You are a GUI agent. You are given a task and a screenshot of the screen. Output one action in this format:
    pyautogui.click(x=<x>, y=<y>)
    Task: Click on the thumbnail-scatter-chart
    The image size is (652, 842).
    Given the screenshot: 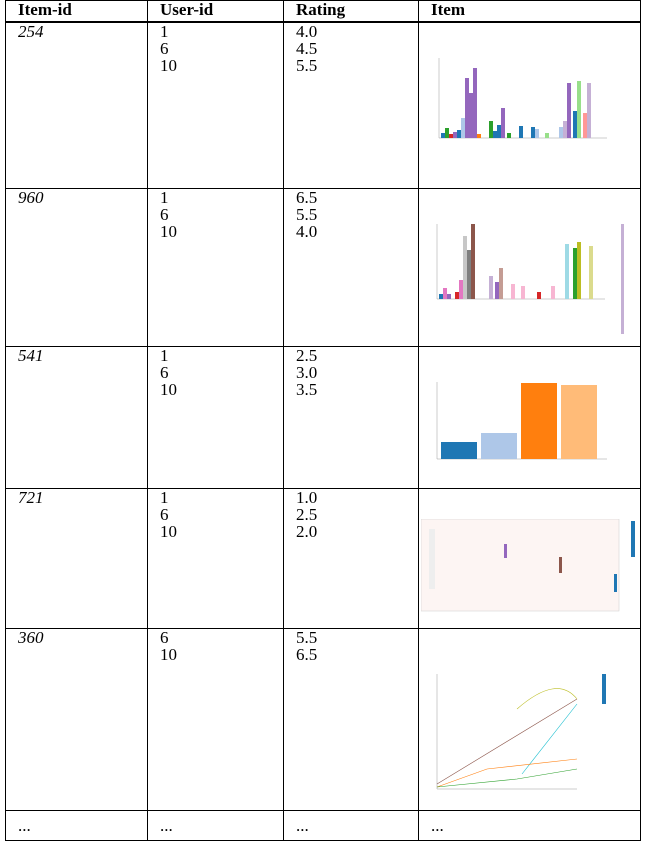 What is the action you would take?
    pyautogui.click(x=528, y=564)
    